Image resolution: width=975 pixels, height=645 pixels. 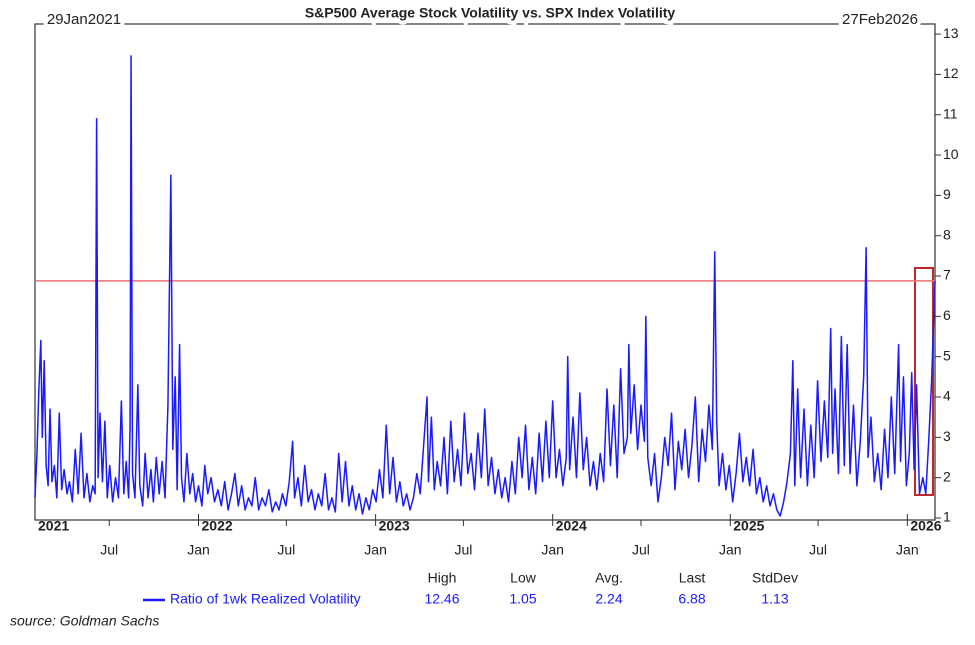 What do you see at coordinates (951, 33) in the screenshot?
I see `y-tick-label: 13` at bounding box center [951, 33].